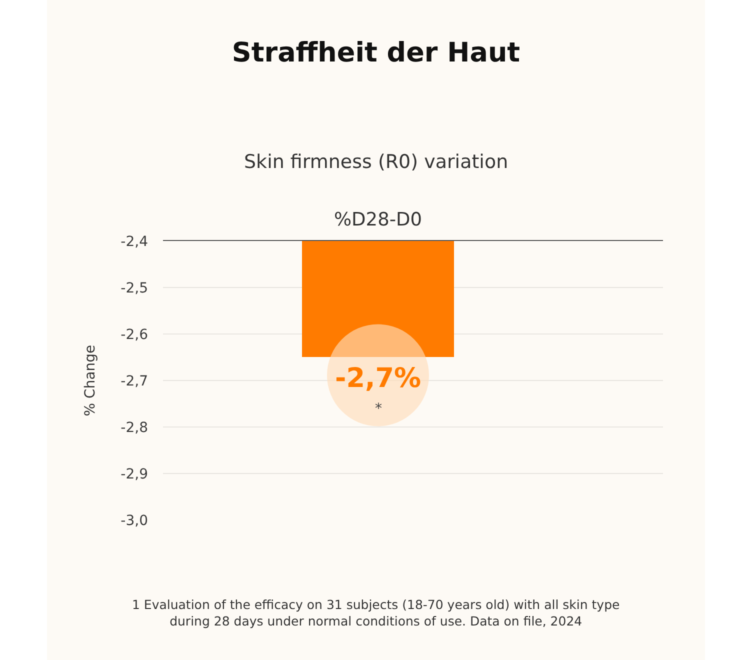 This screenshot has width=750, height=660. What do you see at coordinates (378, 220) in the screenshot?
I see `x-tick-label: %D28-D0` at bounding box center [378, 220].